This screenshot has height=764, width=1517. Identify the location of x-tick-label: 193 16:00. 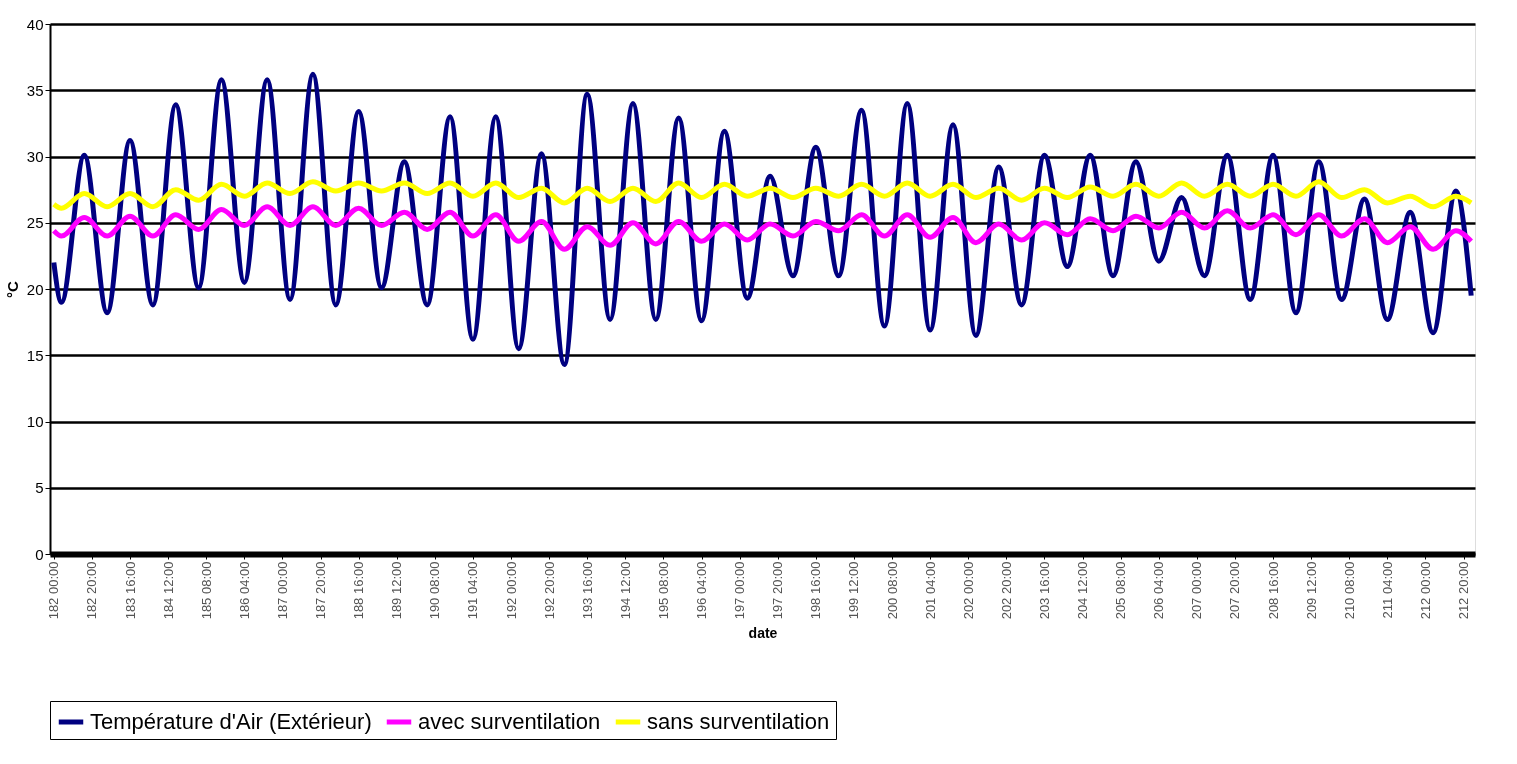
(587, 590).